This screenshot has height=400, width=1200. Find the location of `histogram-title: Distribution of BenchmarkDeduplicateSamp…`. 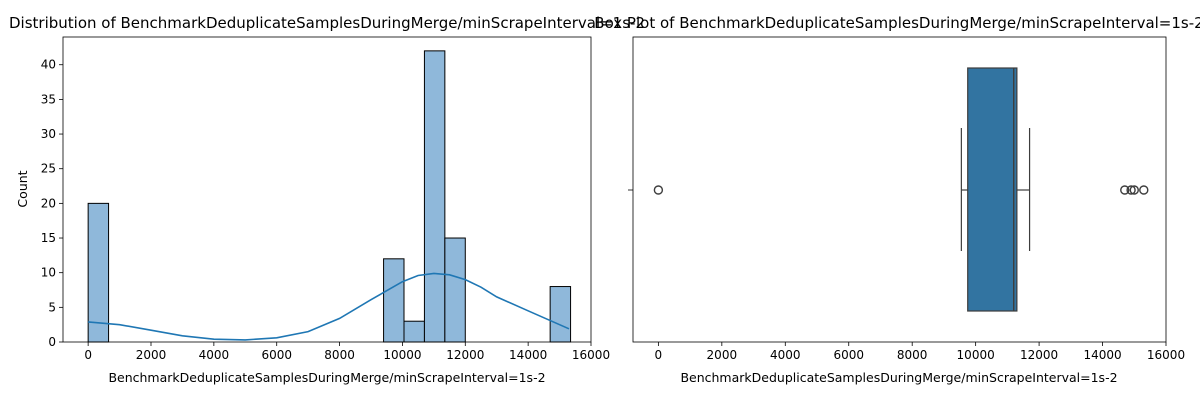

histogram-title: Distribution of BenchmarkDeduplicateSamp… is located at coordinates (327, 23).